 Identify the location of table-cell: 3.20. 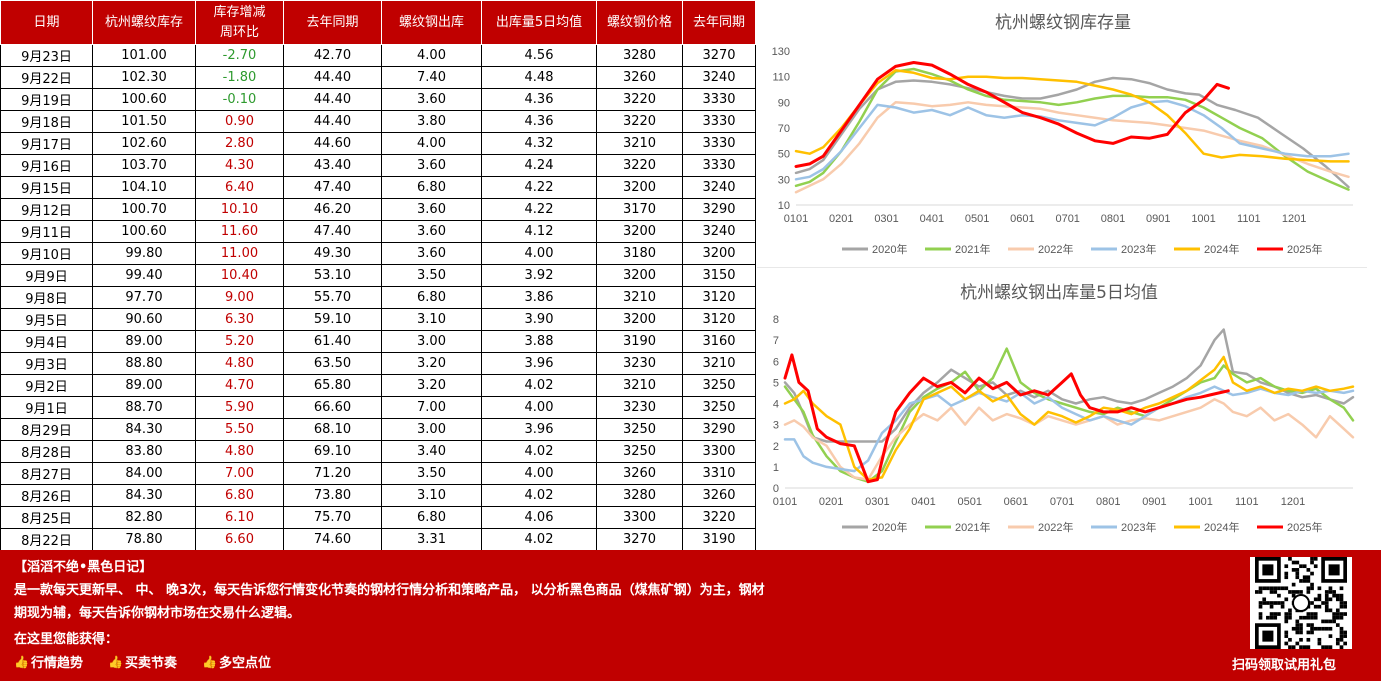
(431, 385).